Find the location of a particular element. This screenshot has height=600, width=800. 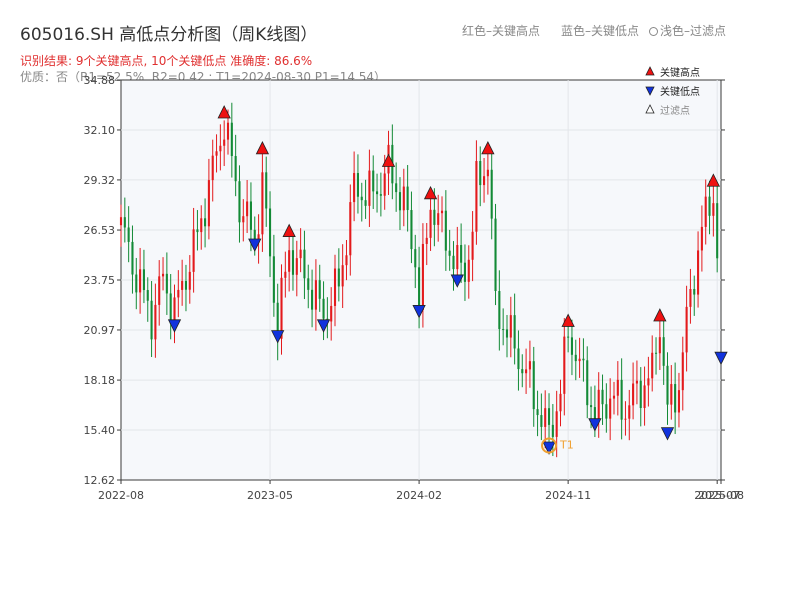

x-tick-label: 2024-11 is located at coordinates (568, 495).